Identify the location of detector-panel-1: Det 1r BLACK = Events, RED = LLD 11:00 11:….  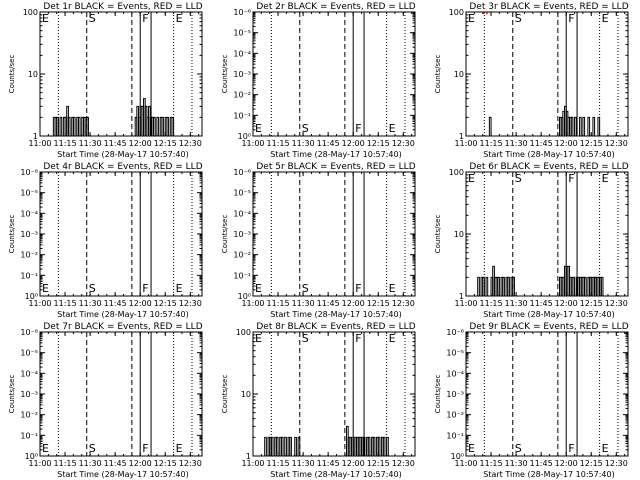
(106, 80).